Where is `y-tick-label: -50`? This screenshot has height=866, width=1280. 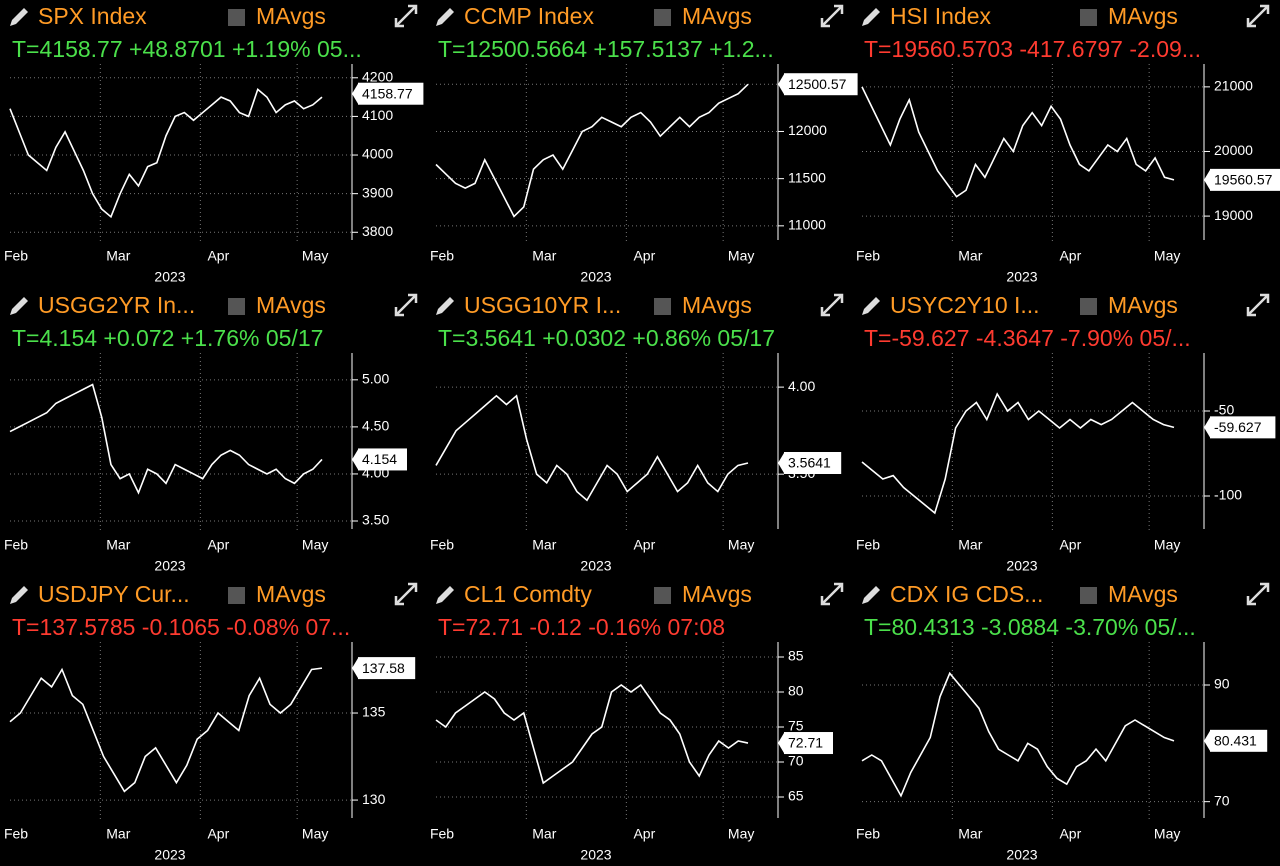
y-tick-label: -50 is located at coordinates (1224, 410).